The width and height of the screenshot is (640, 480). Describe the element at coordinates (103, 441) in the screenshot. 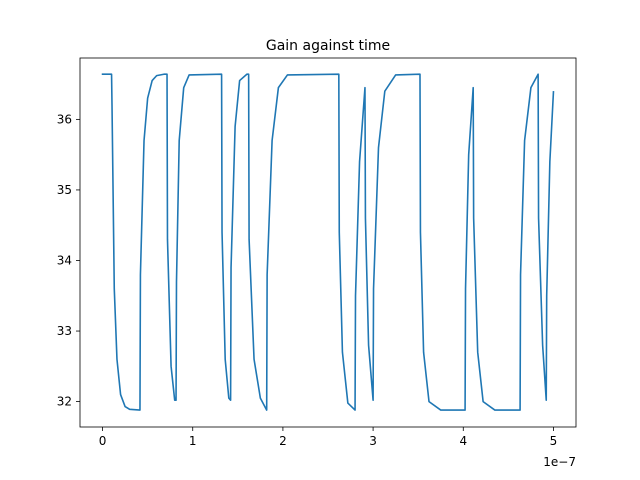

I see `x-tick-label: 0` at that location.